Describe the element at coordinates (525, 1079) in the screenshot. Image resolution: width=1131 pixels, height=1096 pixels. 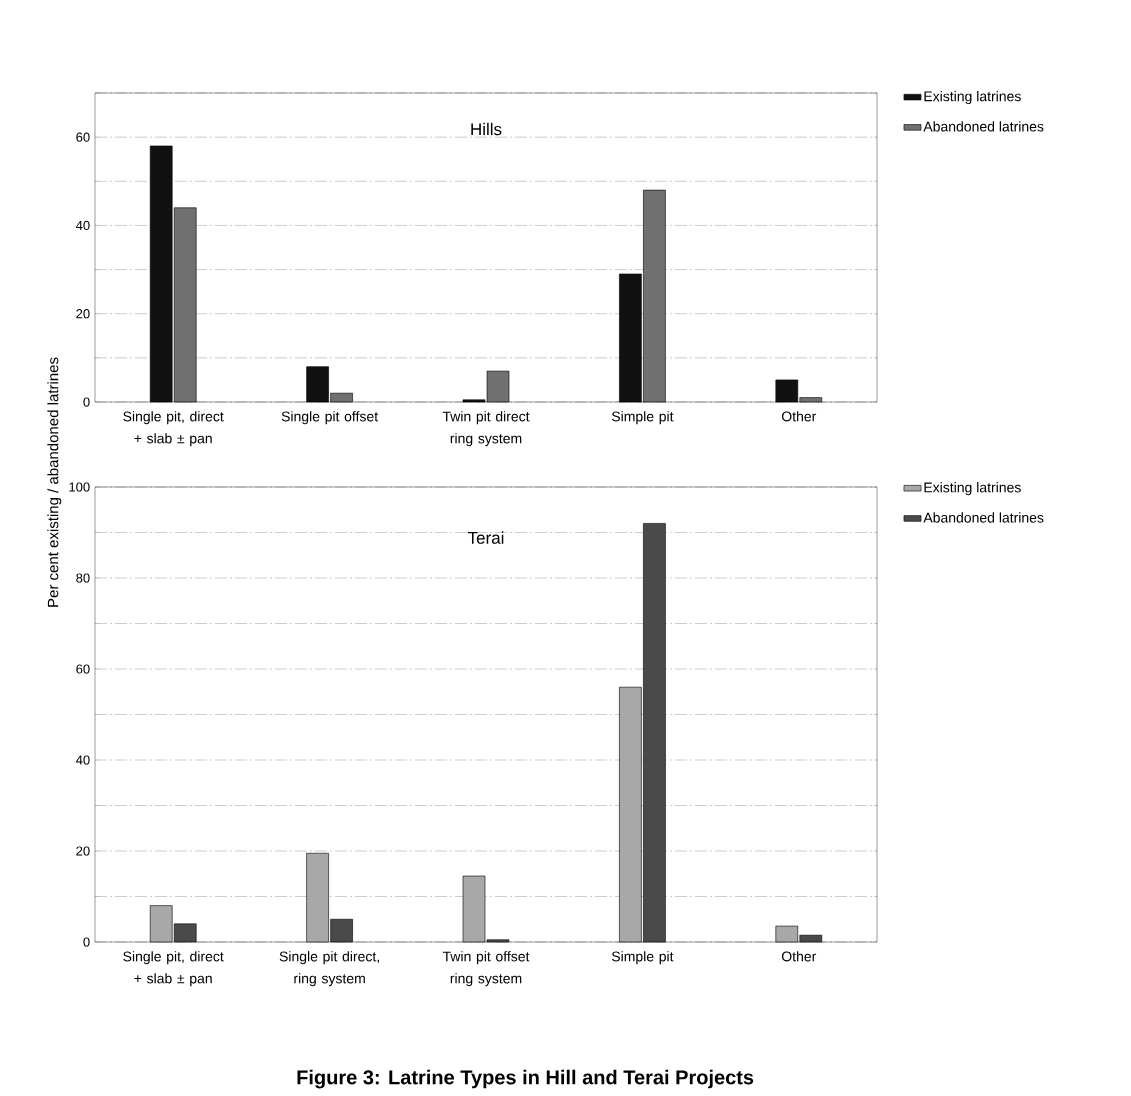
I see `caption: Figure 3: Latrine Types in Hill and Terai Projects` at that location.